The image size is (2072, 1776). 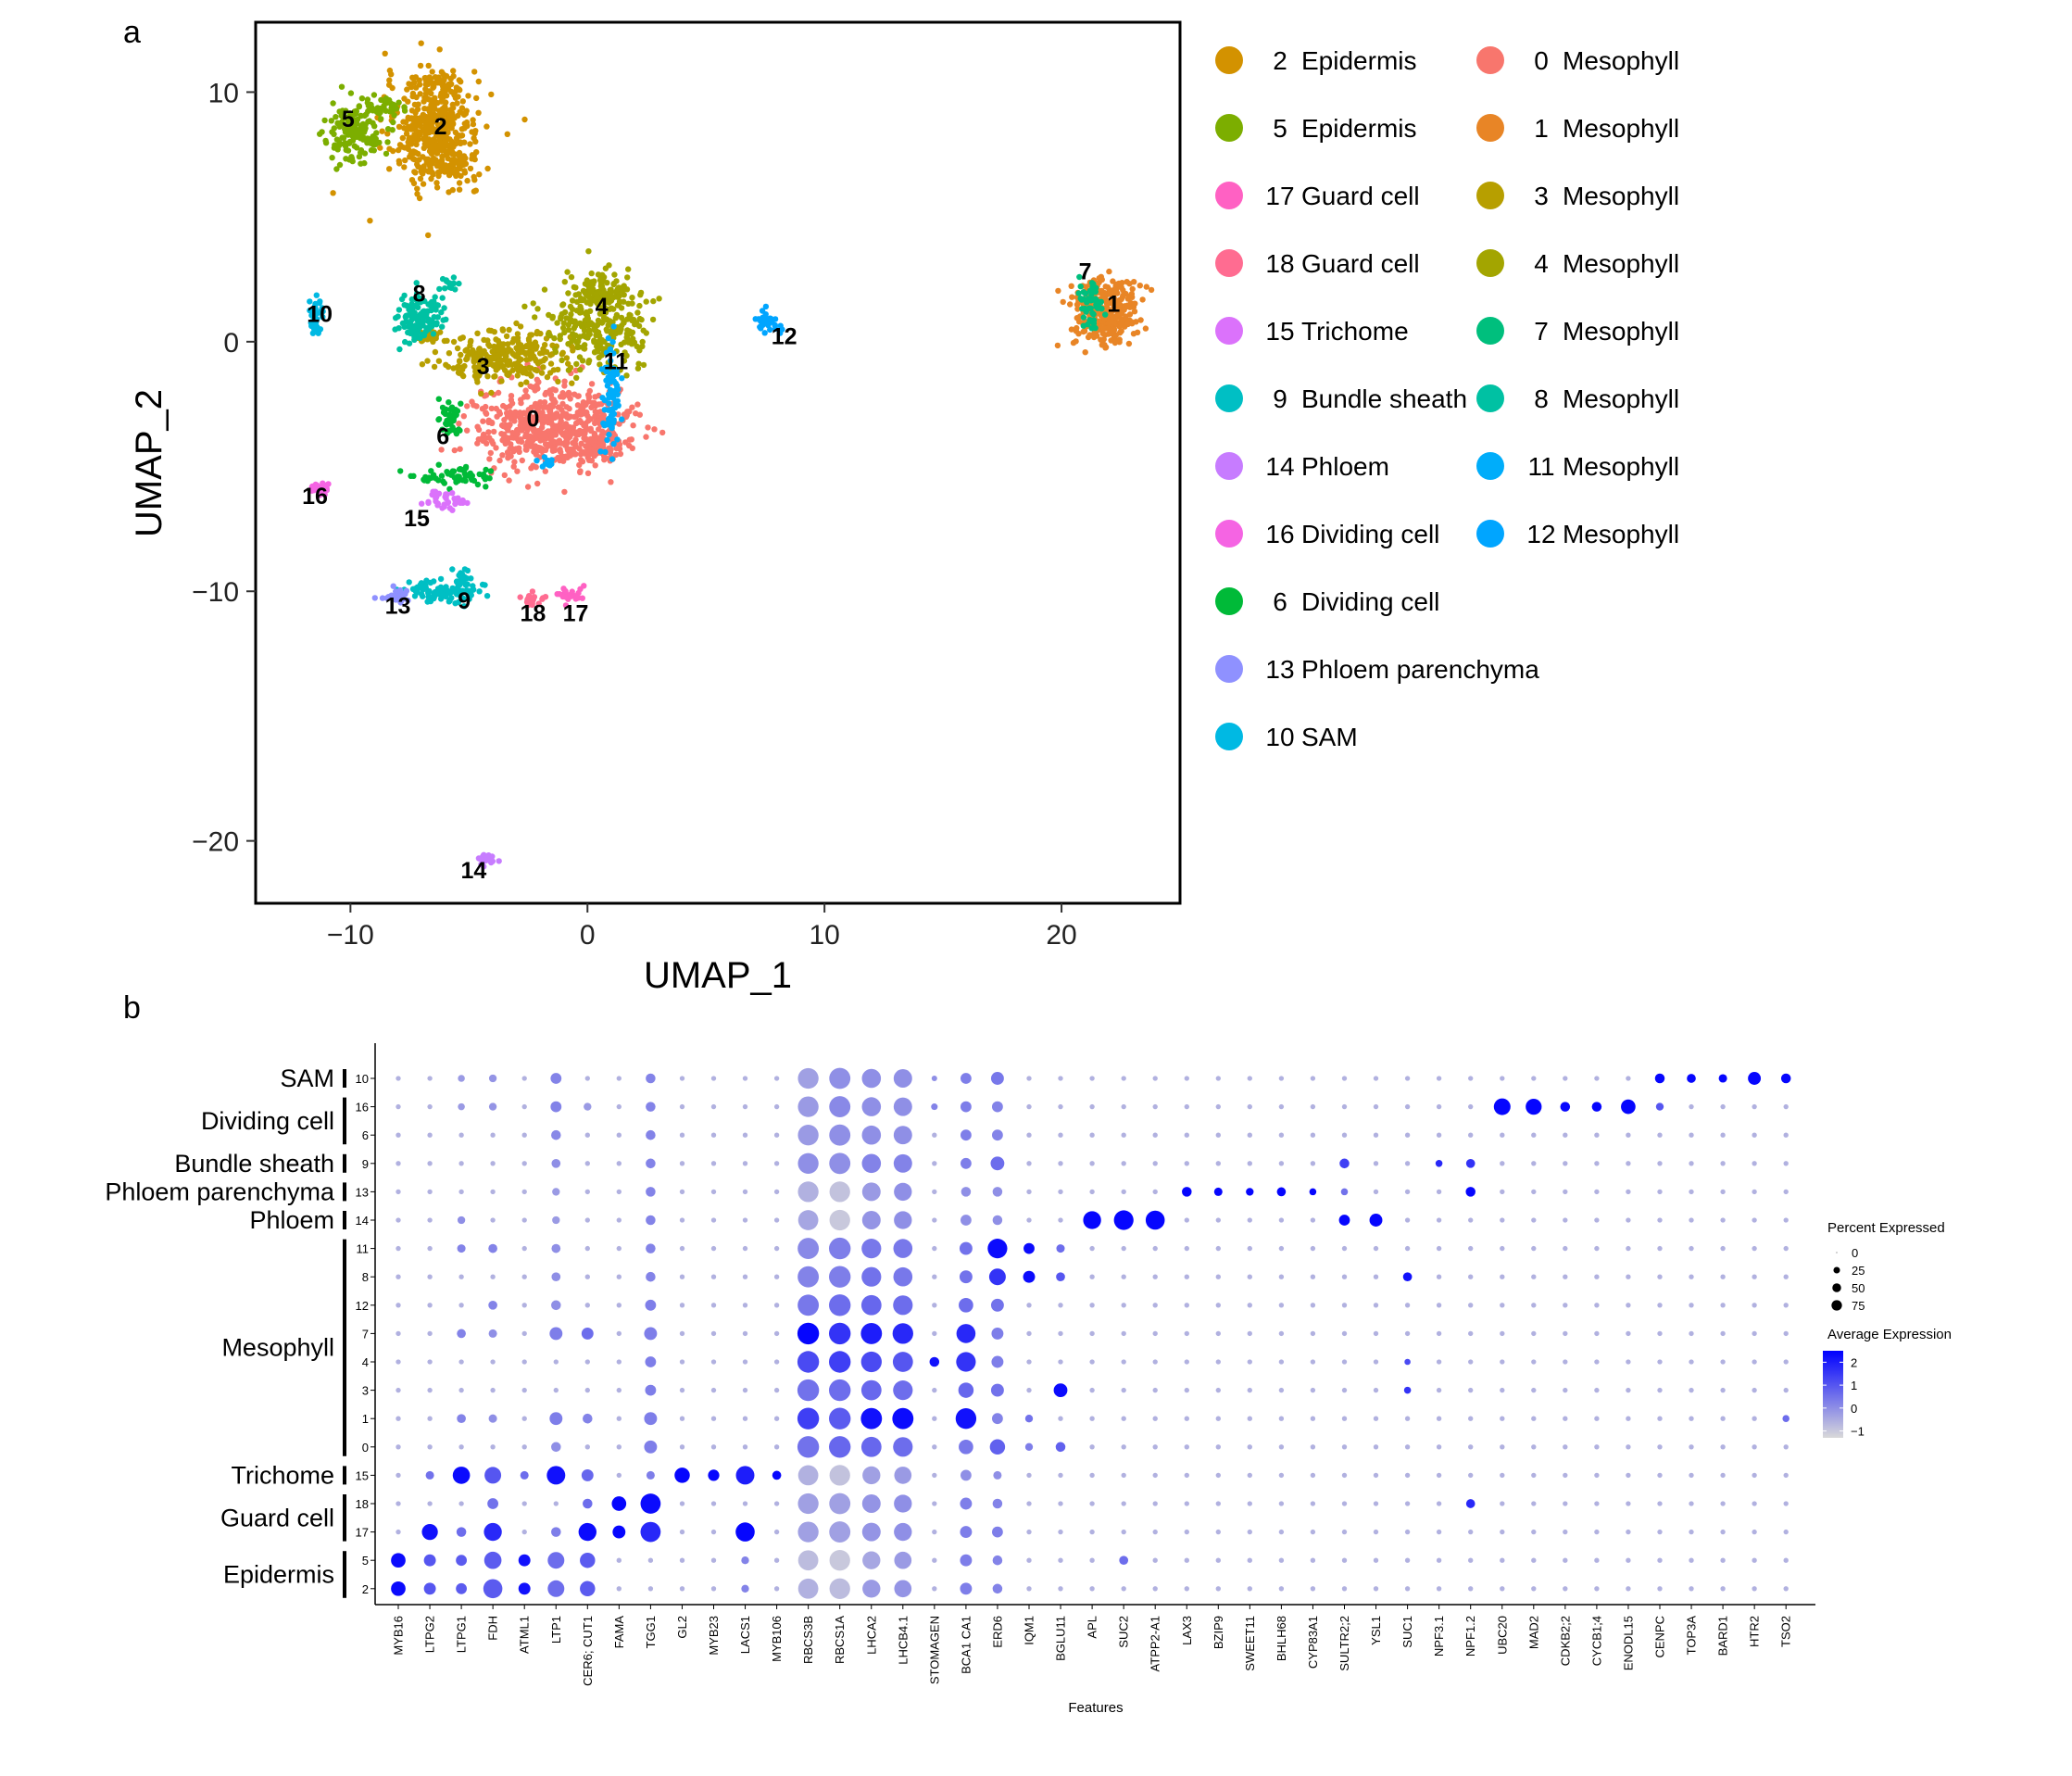 What do you see at coordinates (745, 1635) in the screenshot?
I see `feature-label: LACS1` at bounding box center [745, 1635].